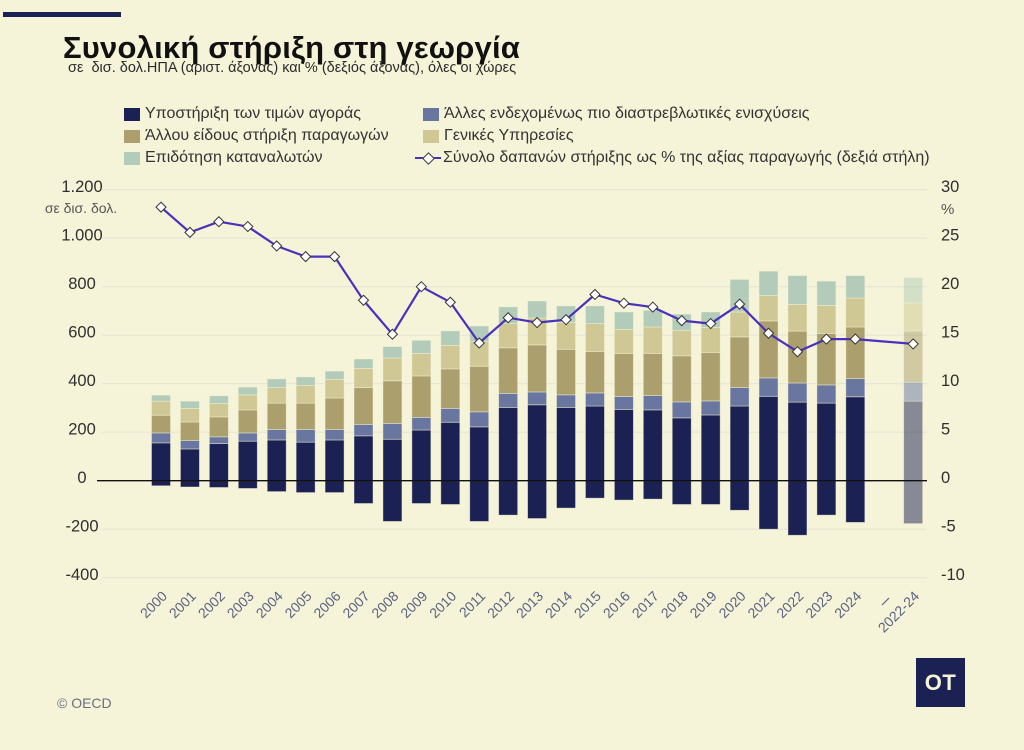  Describe the element at coordinates (355, 604) in the screenshot. I see `x-axis-label: 2007` at that location.